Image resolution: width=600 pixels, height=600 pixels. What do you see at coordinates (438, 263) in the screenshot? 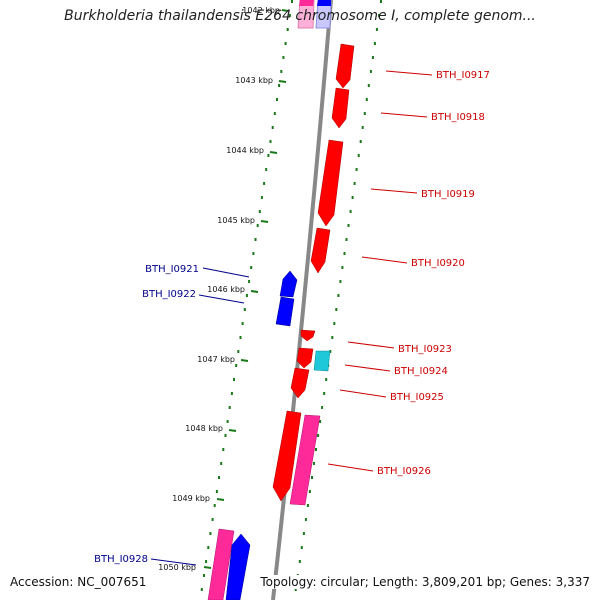
I see `gene-label-bth-i0920: BTH_I0920` at bounding box center [438, 263].